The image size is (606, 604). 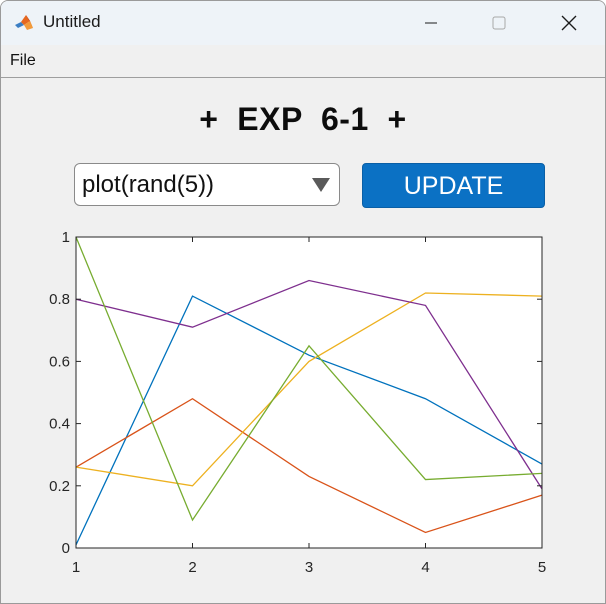 What do you see at coordinates (59, 361) in the screenshot?
I see `y-tick-label: 0.6` at bounding box center [59, 361].